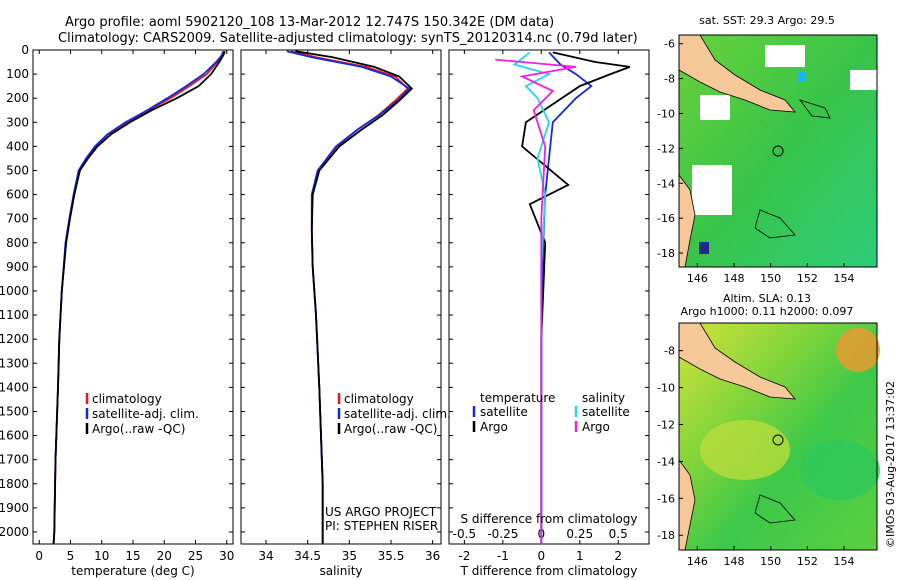 The height and width of the screenshot is (580, 900). I want to click on depth-tick-label: 1700, so click(14, 460).